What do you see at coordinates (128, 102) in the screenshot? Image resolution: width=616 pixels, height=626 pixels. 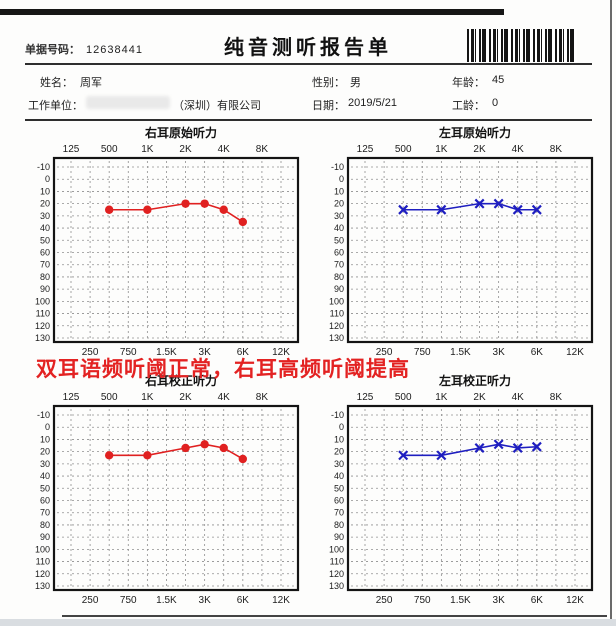 I see `company-redaction-blur` at bounding box center [128, 102].